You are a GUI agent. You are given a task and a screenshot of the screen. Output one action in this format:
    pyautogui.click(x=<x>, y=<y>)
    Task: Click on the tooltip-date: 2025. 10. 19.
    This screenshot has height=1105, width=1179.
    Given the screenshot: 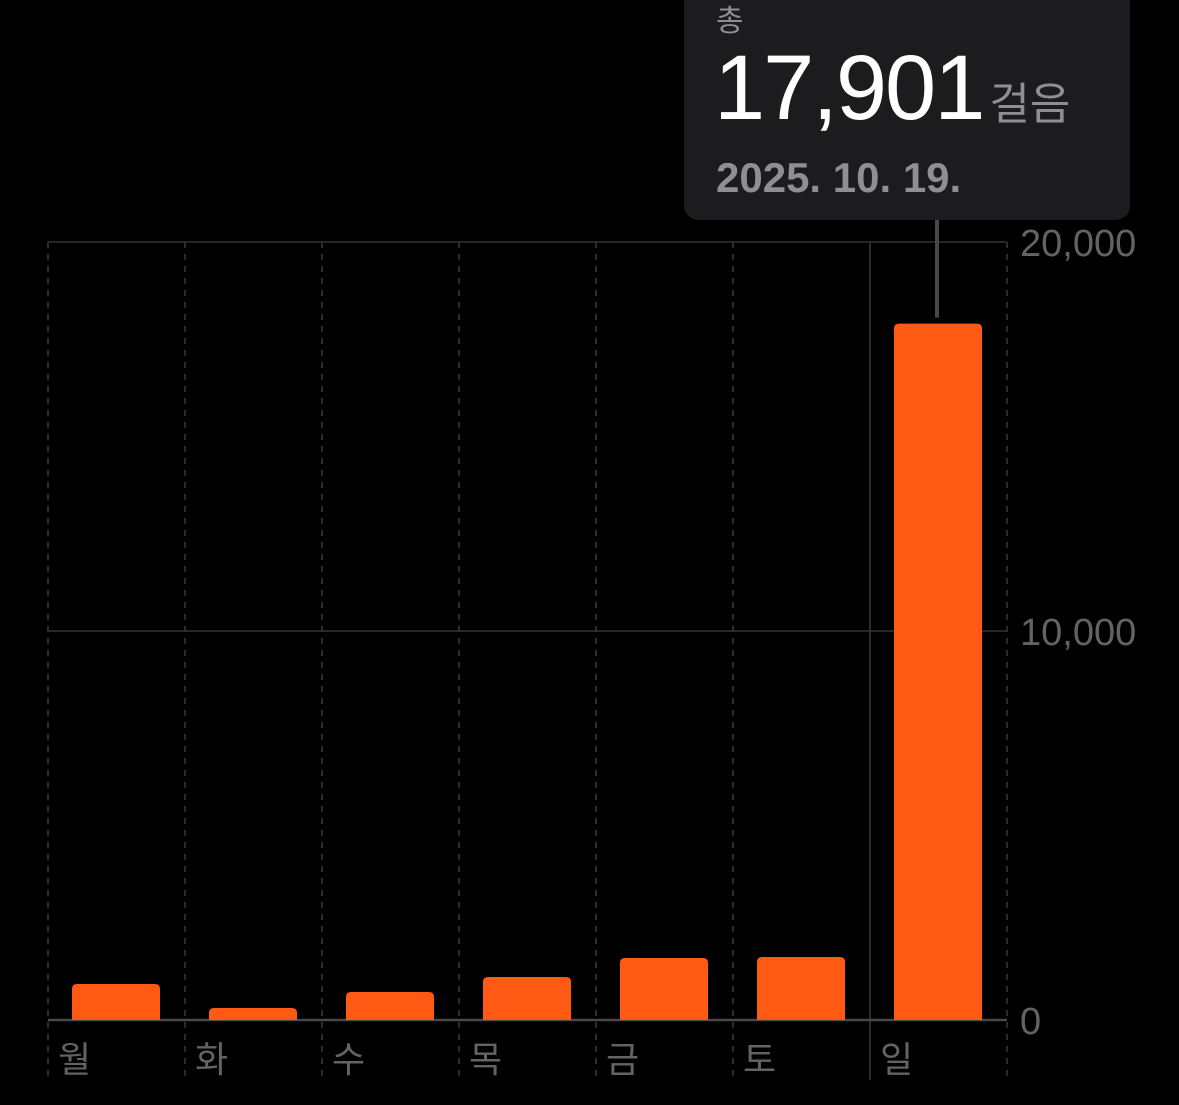 What is the action you would take?
    pyautogui.click(x=839, y=177)
    